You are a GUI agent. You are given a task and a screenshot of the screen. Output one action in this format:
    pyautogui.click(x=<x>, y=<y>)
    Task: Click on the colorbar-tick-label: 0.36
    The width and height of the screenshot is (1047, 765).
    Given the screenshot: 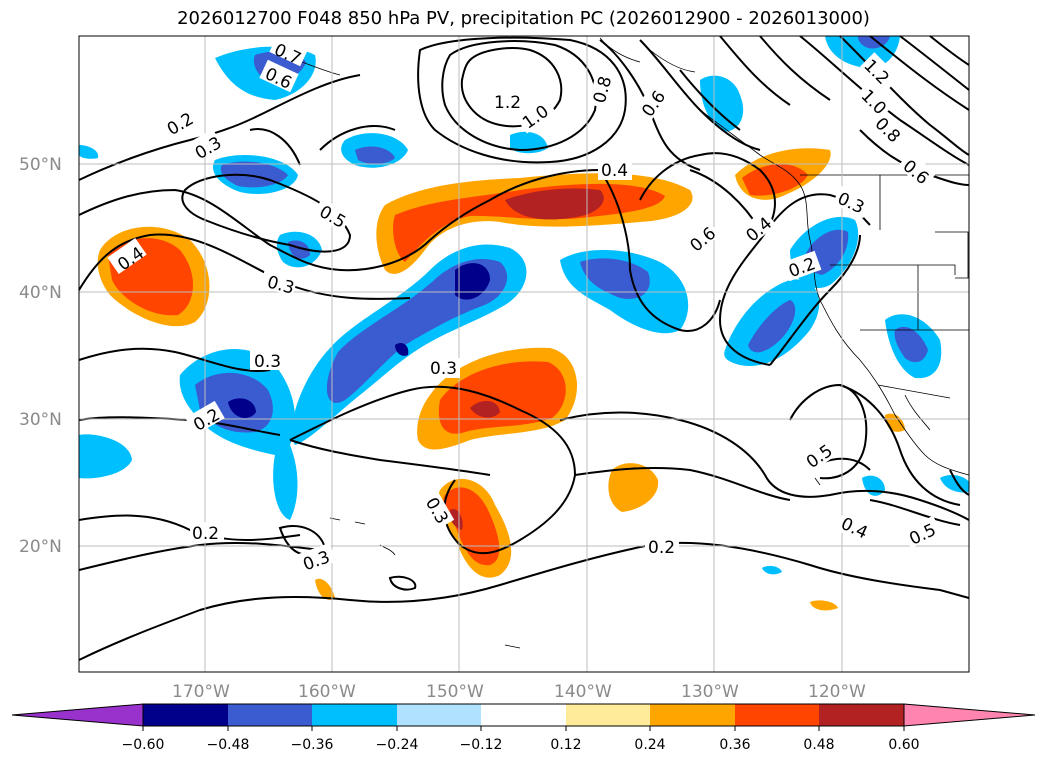 What is the action you would take?
    pyautogui.click(x=734, y=745)
    